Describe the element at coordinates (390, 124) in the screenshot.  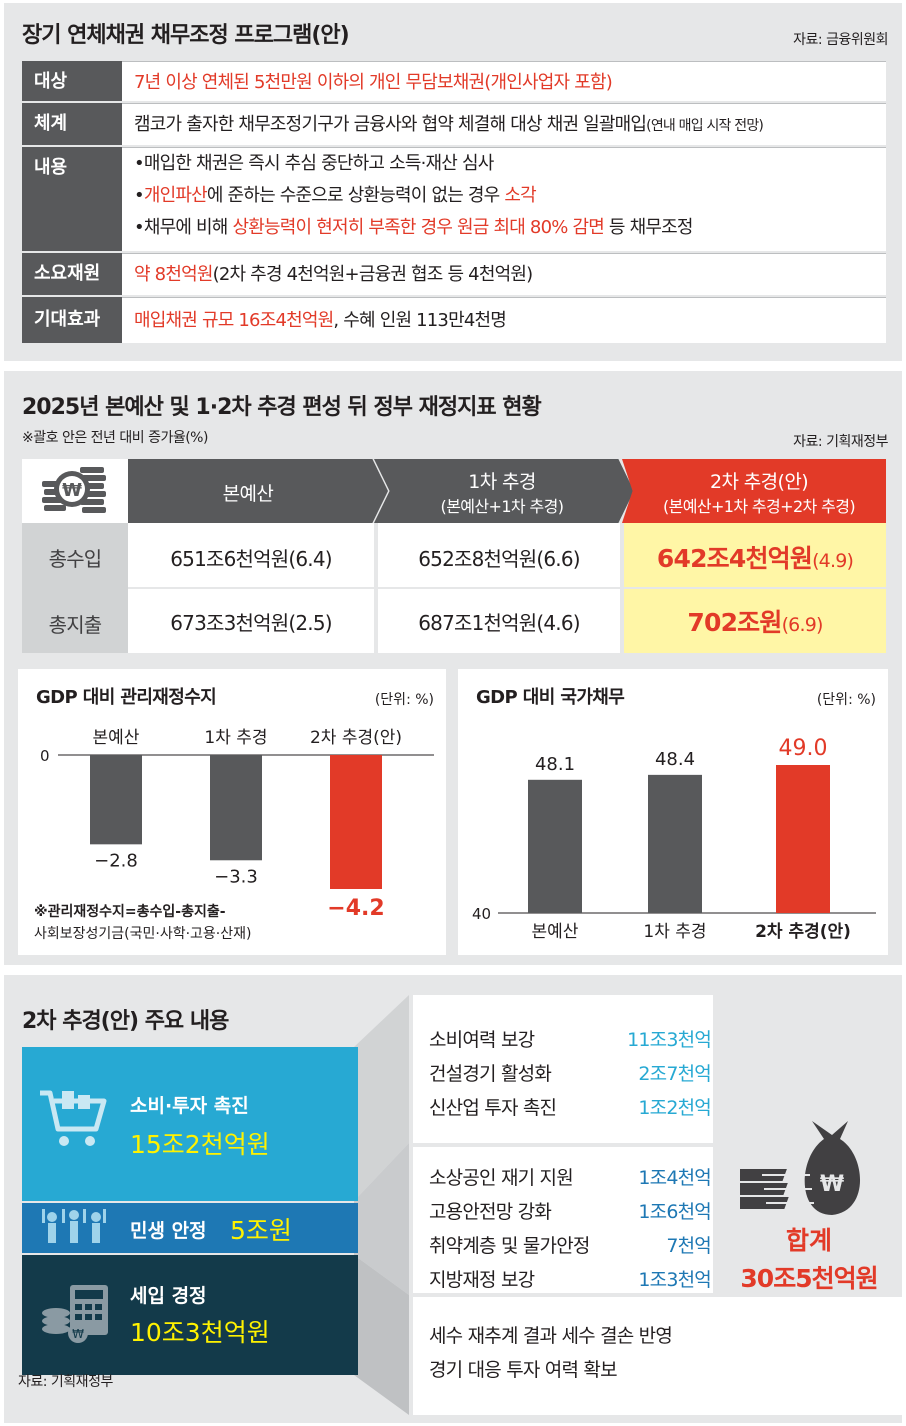
I see `system-text: 캠코가 출자한 채무조정기구가 금융사와 협약 체결해 대상 채권 일괄매입` at that location.